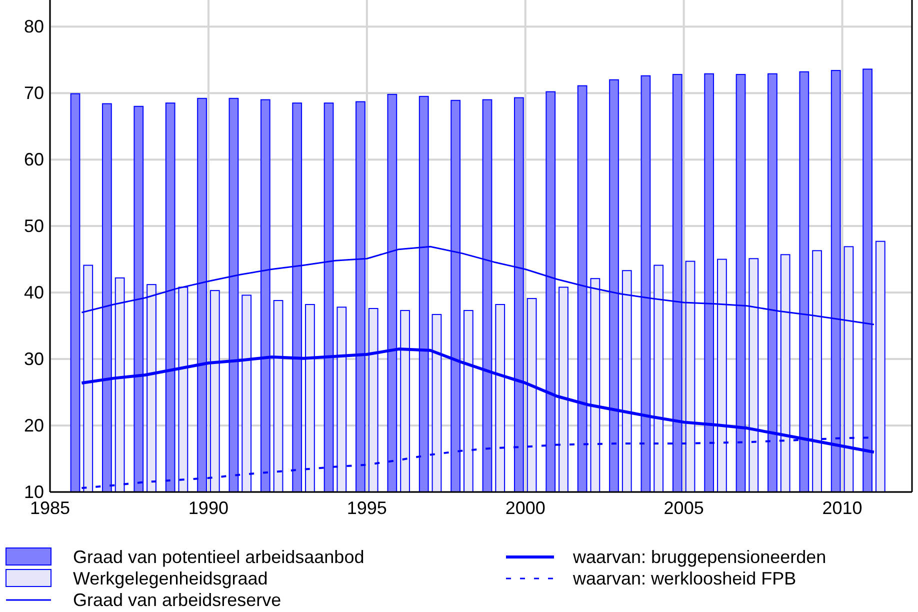  What do you see at coordinates (684, 508) in the screenshot?
I see `x-tick-label: 2005` at bounding box center [684, 508].